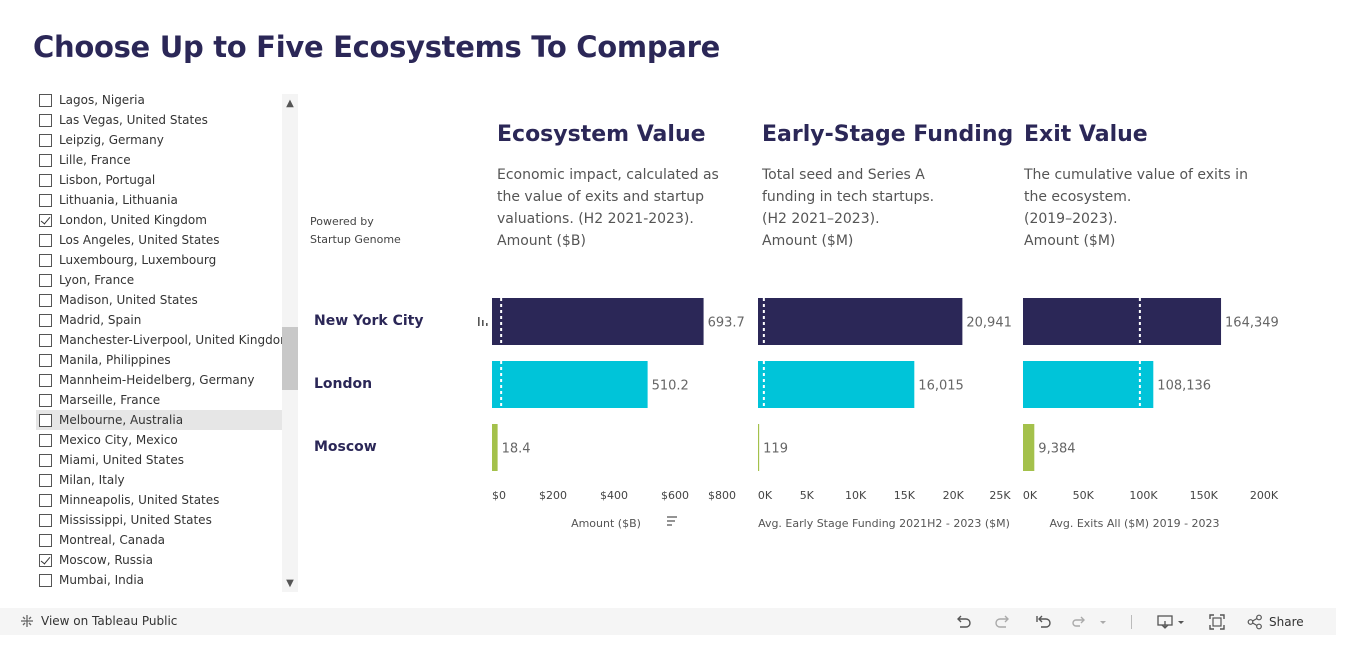  Describe the element at coordinates (159, 120) in the screenshot. I see `filter-item: Las Vegas, United States` at that location.